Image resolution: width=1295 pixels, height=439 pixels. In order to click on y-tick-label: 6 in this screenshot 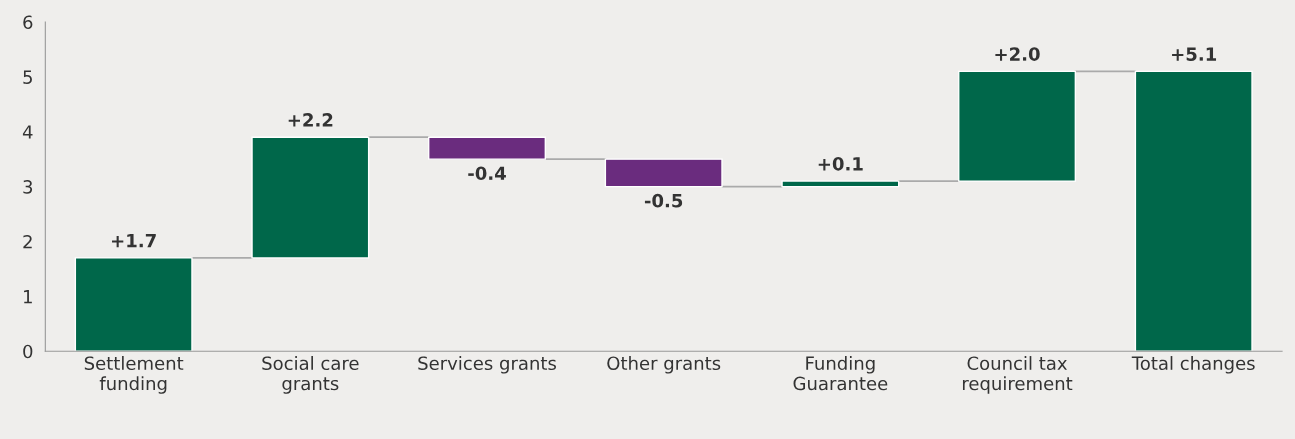, I will do `click(28, 22)`.